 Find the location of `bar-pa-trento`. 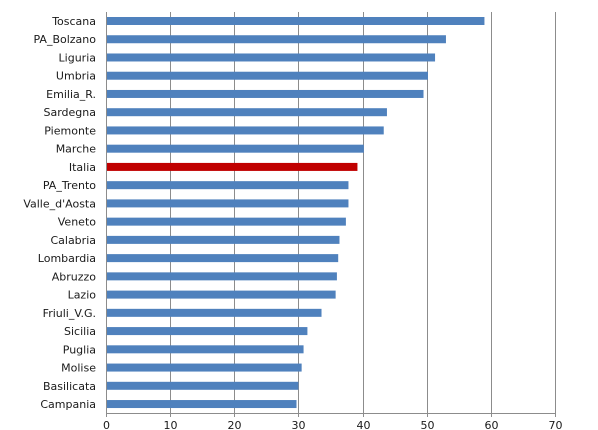

bar-pa-trento is located at coordinates (227, 185).